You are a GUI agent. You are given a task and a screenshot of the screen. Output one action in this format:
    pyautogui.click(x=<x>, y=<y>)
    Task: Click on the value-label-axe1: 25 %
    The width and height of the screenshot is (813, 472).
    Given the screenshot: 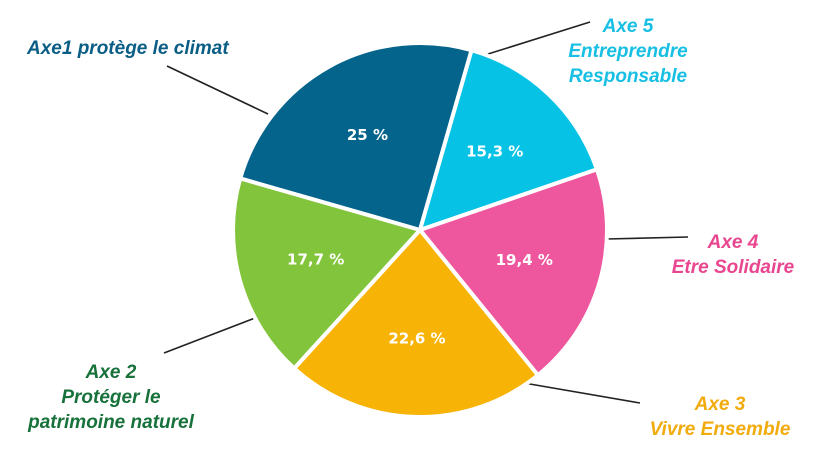 What is the action you would take?
    pyautogui.click(x=367, y=135)
    